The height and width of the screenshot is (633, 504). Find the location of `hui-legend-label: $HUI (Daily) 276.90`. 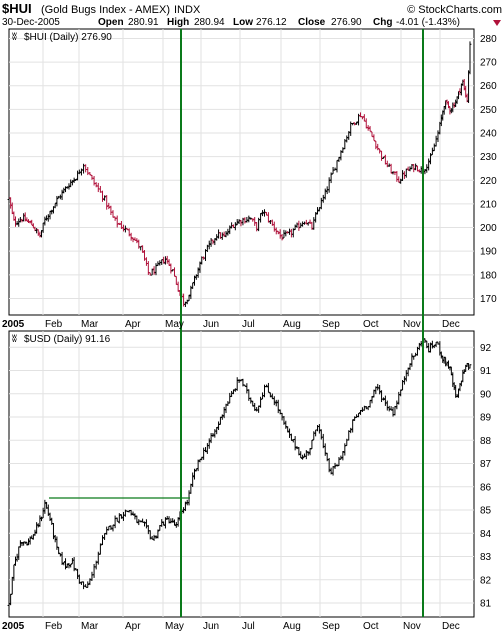

hui-legend-label: $HUI (Daily) 276.90 is located at coordinates (68, 37).